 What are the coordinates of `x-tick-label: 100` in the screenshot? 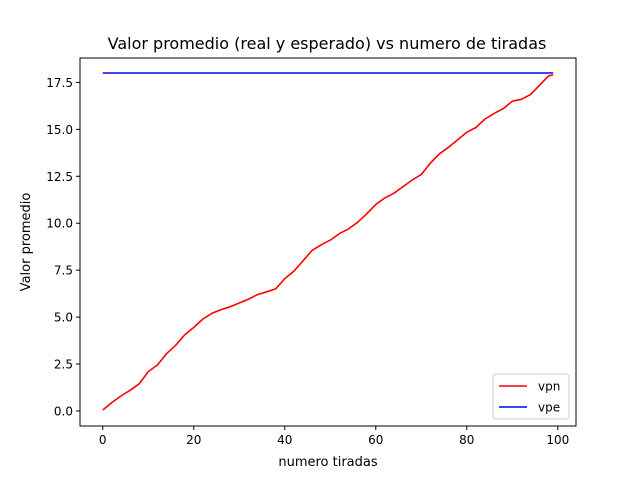 It's located at (557, 440).